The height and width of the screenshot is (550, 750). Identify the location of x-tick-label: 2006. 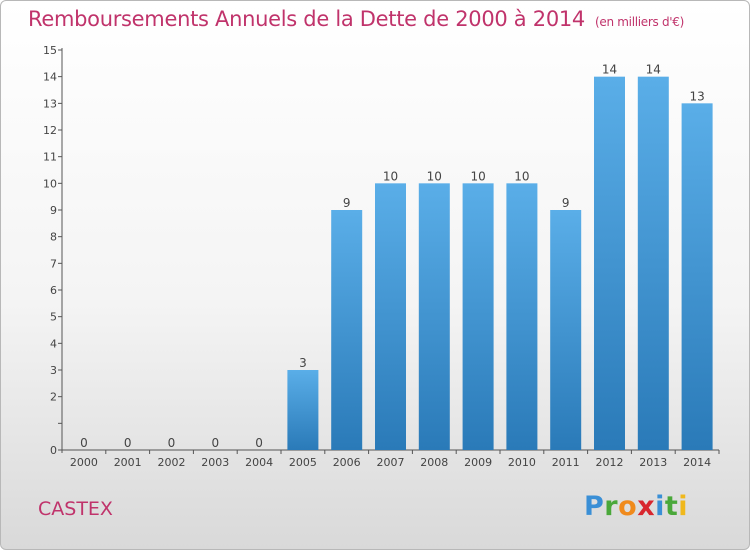
(347, 462).